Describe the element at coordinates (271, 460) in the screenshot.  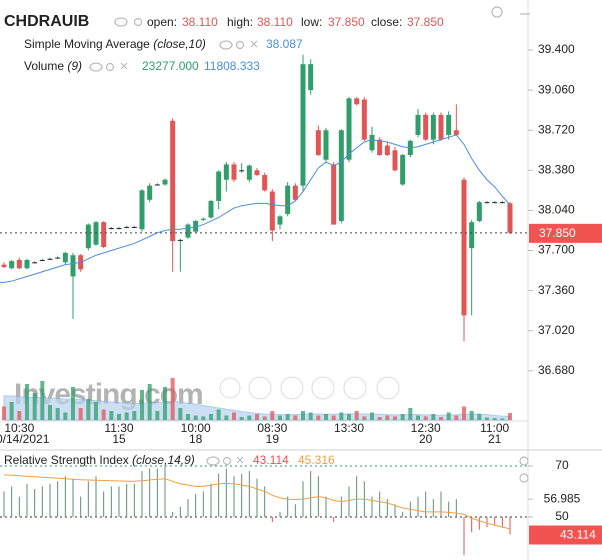
I see `rsi-value: 43.114` at that location.